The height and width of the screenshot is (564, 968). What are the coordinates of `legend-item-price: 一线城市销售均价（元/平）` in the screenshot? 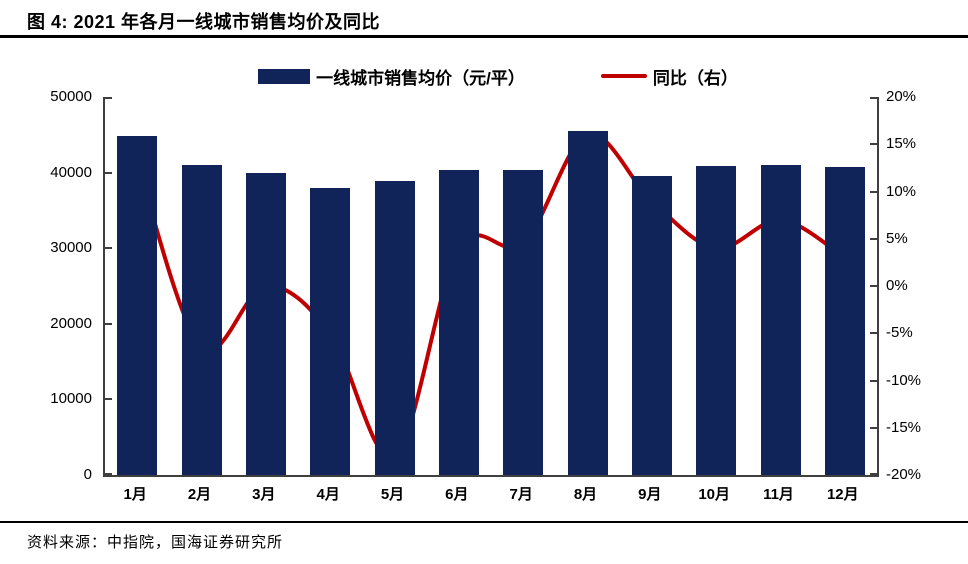 It's located at (391, 76).